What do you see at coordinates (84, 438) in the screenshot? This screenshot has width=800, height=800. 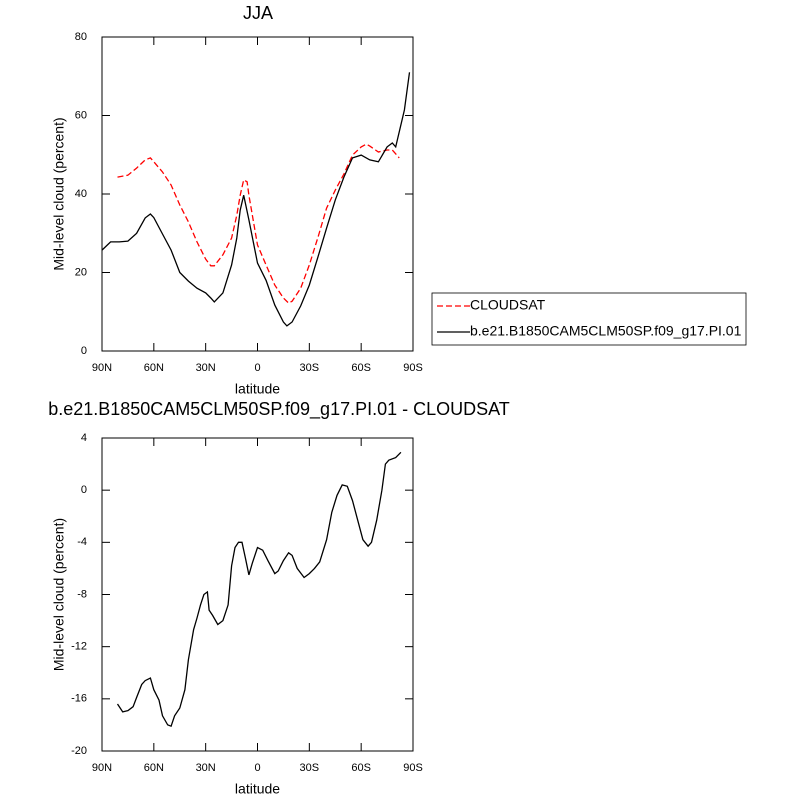 I see `y-tick-label: 4` at bounding box center [84, 438].